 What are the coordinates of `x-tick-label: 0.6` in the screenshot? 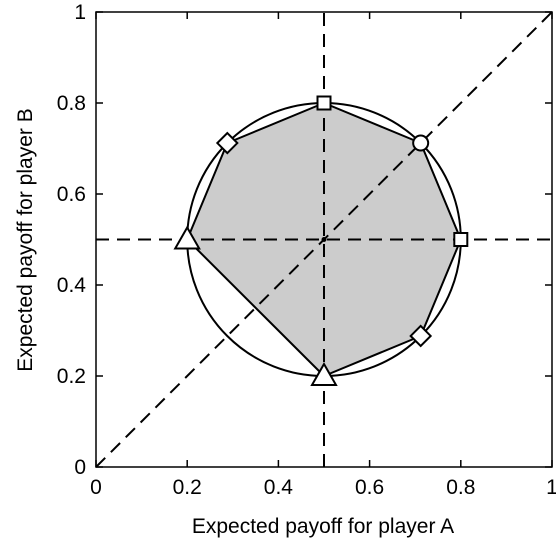 It's located at (369, 487).